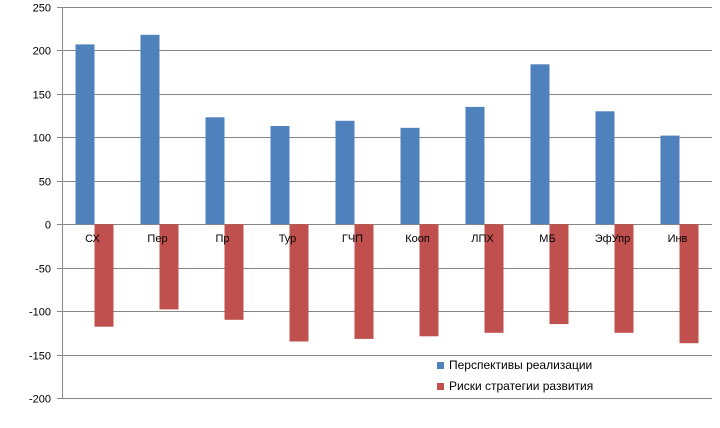 This screenshot has width=720, height=428. I want to click on x-category-label: МБ, so click(547, 239).